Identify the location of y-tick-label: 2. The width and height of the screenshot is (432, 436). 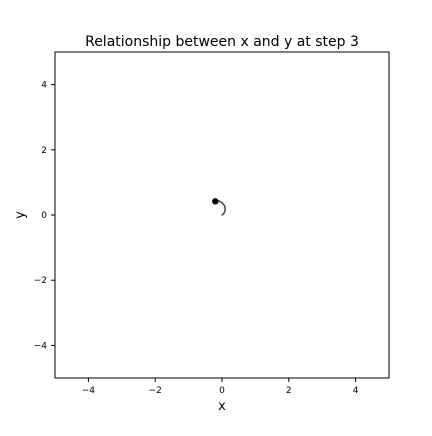
(44, 151).